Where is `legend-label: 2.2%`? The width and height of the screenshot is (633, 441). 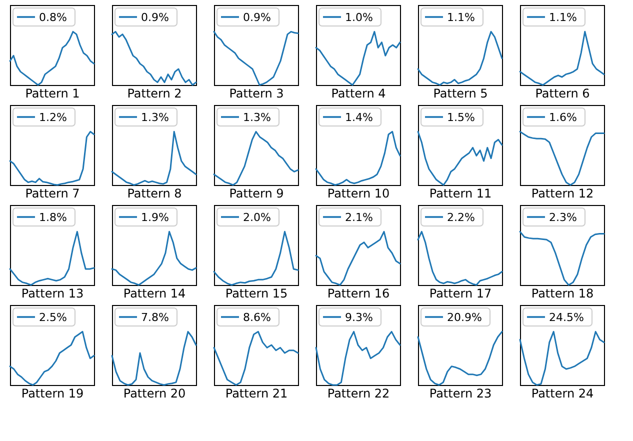
legend-label: 2.2% is located at coordinates (461, 217).